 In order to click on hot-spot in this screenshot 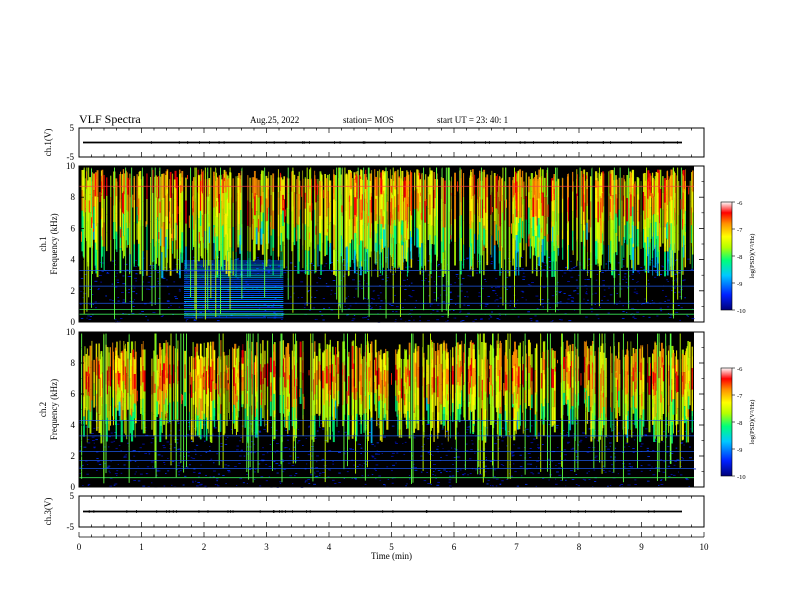, I will do `click(683, 224)`.